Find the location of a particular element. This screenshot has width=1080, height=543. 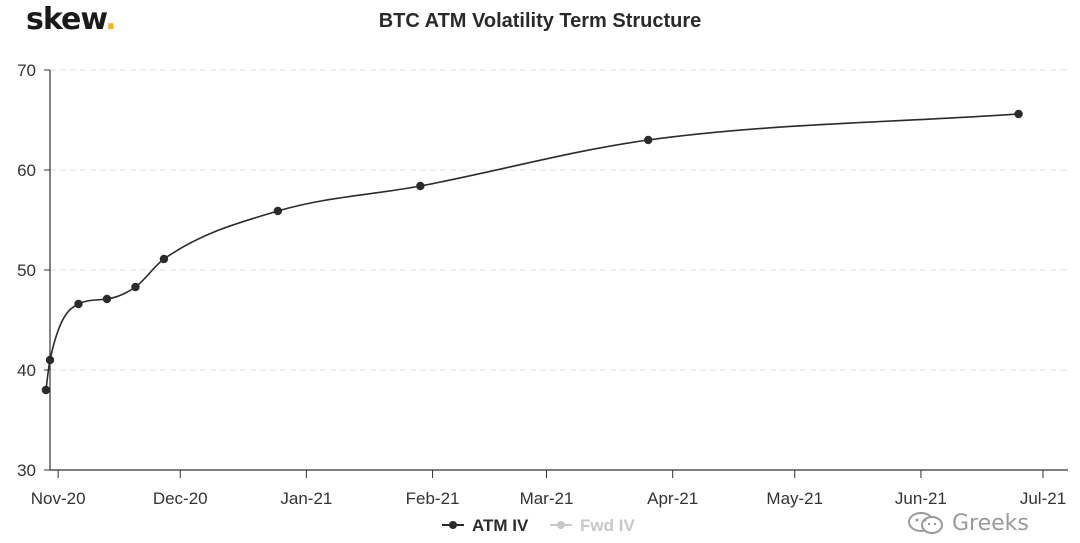

y-tick-label: 50 is located at coordinates (26, 270).